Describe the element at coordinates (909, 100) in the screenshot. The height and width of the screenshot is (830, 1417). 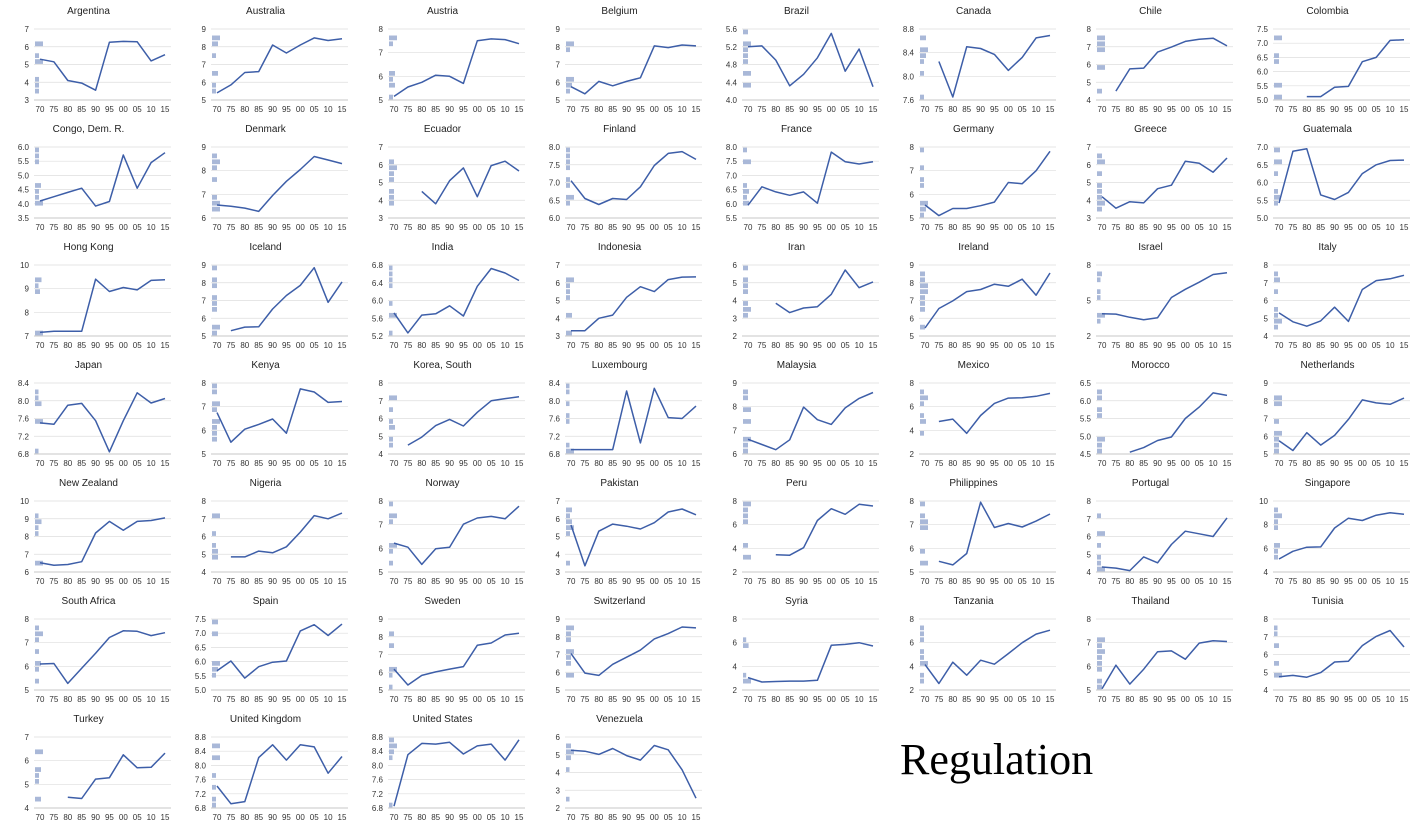
I see `y-tick-label: 7.6` at that location.